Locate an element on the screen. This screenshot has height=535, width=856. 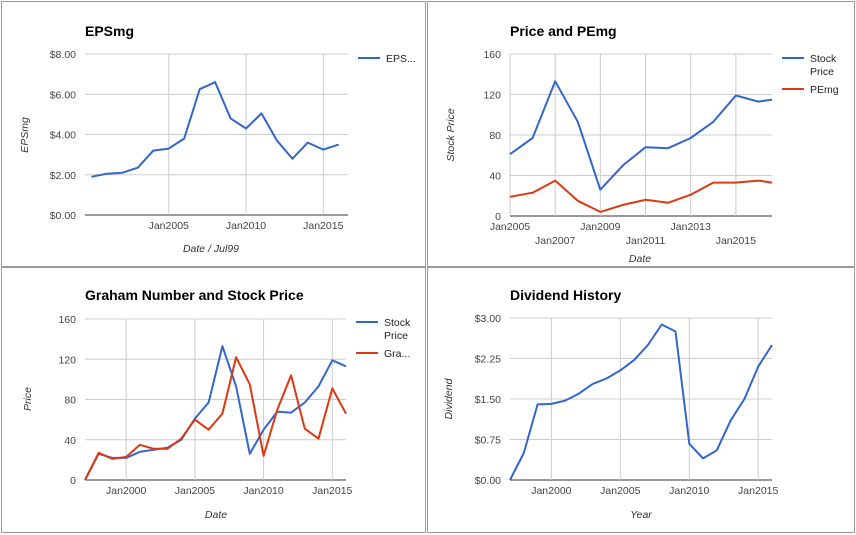
x-tick-label: Jan2007 is located at coordinates (555, 241).